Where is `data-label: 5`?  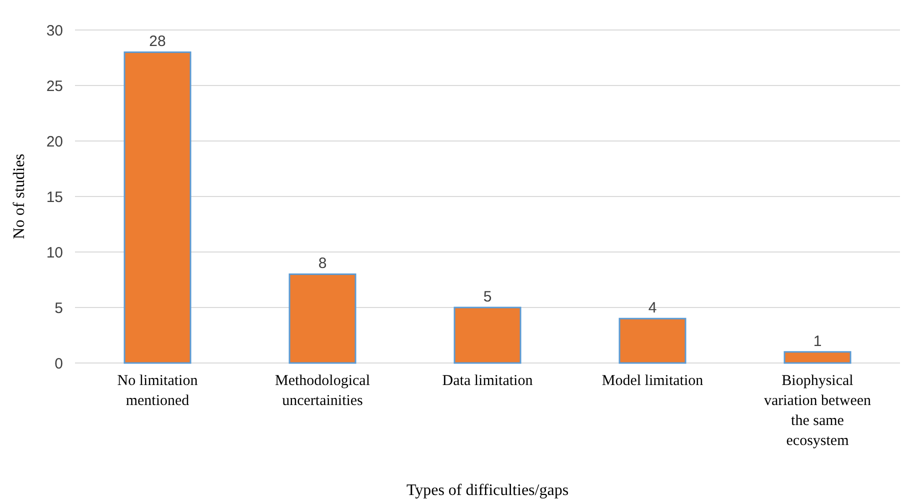
data-label: 5 is located at coordinates (487, 297).